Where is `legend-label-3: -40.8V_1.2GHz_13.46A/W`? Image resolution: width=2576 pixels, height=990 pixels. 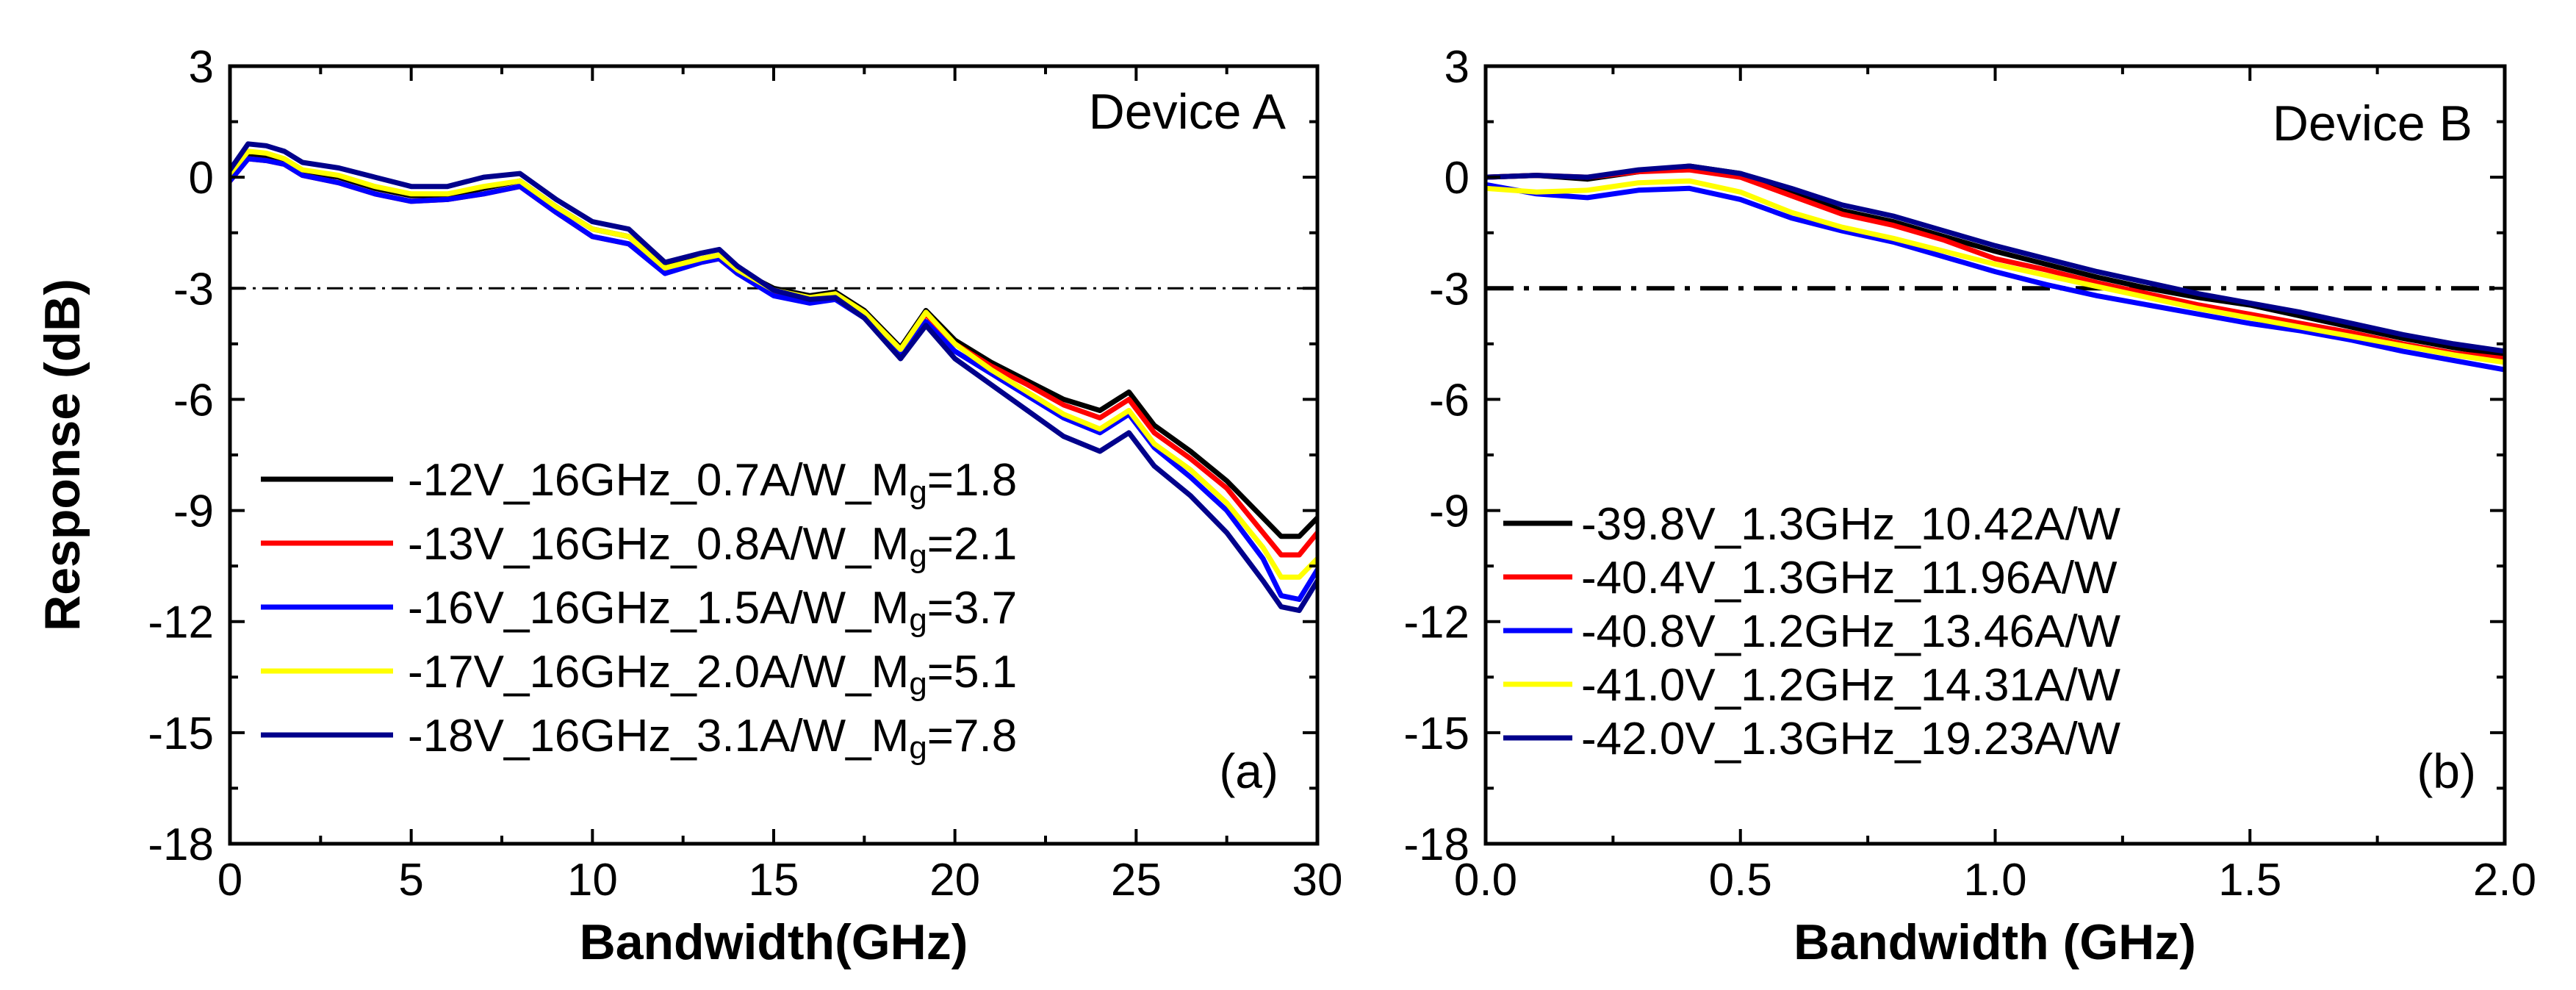
legend-label-3: -40.8V_1.2GHz_13.46A/W is located at coordinates (1851, 632).